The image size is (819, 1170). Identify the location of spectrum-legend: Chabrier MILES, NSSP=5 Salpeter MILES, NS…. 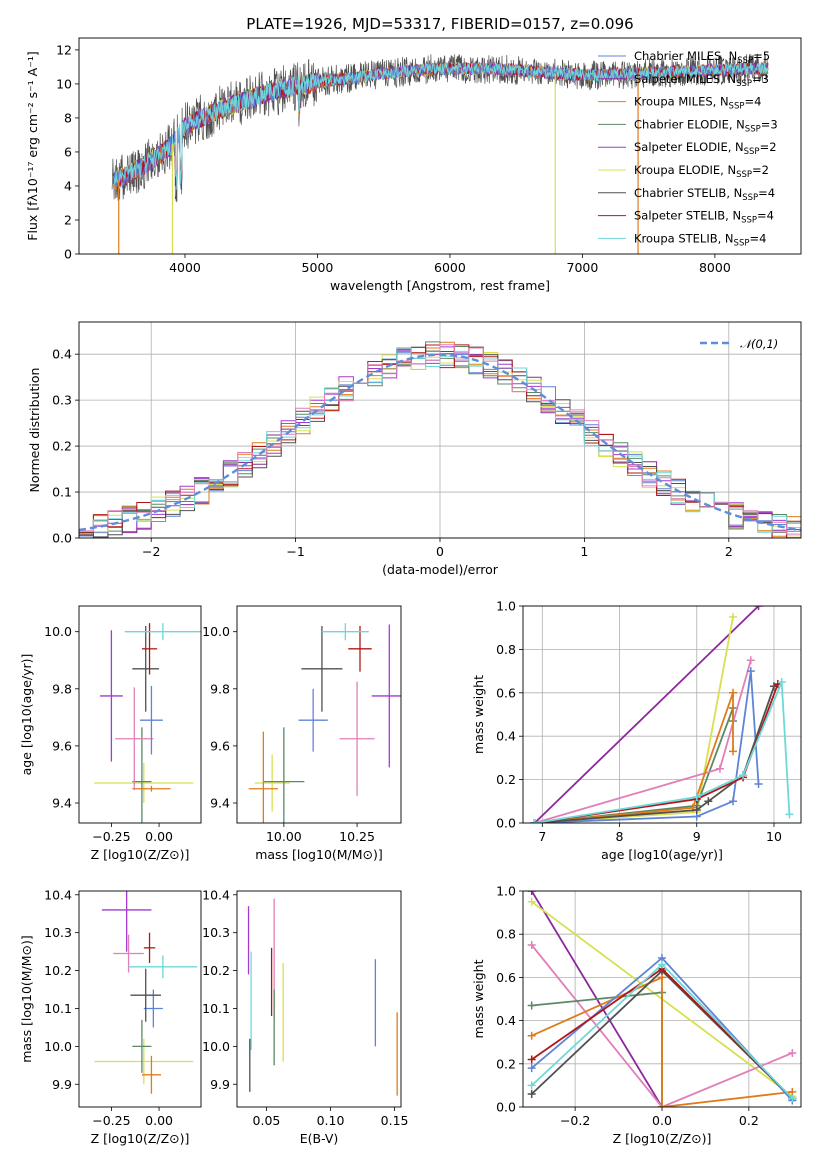
(688, 148).